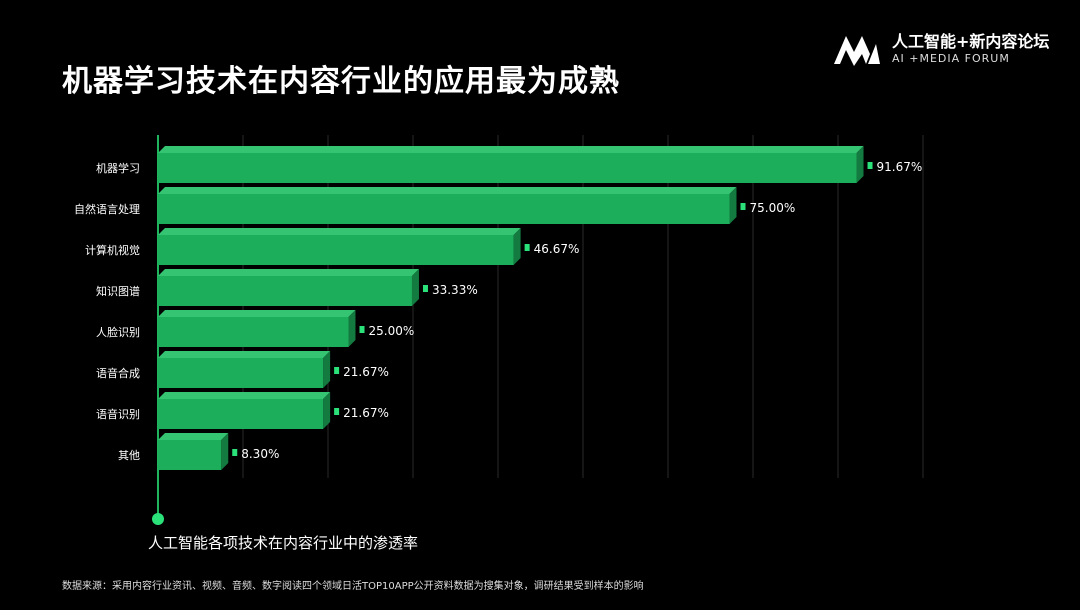 This screenshot has width=1080, height=610. I want to click on category-label: 自然语言处理, so click(107, 209).